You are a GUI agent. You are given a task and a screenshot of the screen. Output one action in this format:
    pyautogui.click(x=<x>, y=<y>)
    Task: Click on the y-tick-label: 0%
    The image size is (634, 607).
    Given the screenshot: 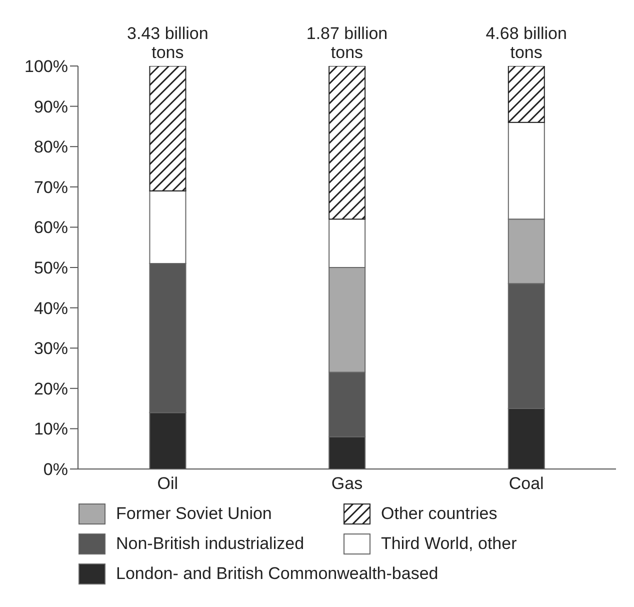 What is the action you would take?
    pyautogui.click(x=55, y=470)
    